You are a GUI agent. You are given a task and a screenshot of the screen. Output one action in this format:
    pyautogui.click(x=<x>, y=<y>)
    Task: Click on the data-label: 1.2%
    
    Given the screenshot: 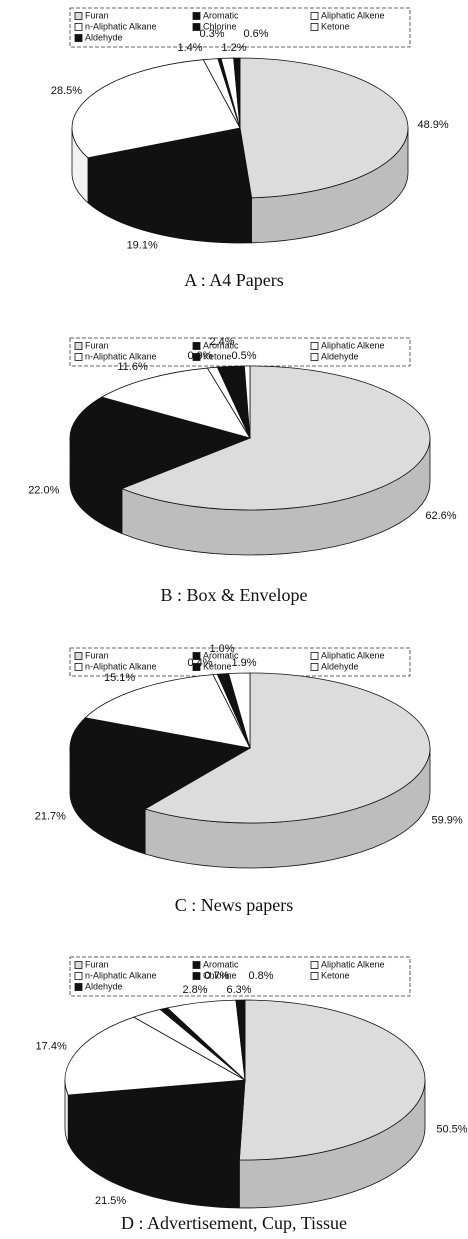 What is the action you would take?
    pyautogui.click(x=233, y=48)
    